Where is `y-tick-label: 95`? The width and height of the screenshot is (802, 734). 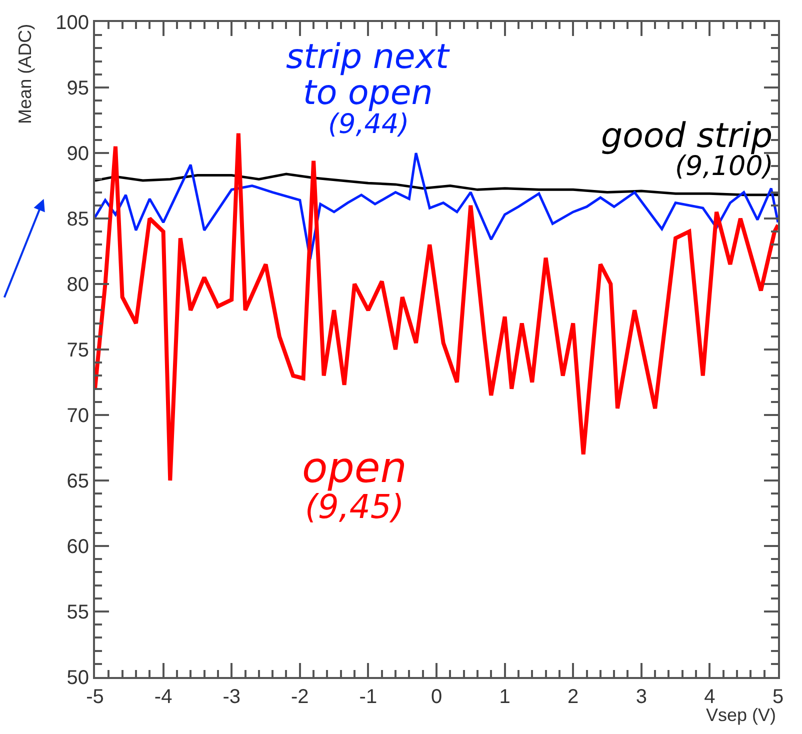 y-tick-label: 95 is located at coordinates (77, 89).